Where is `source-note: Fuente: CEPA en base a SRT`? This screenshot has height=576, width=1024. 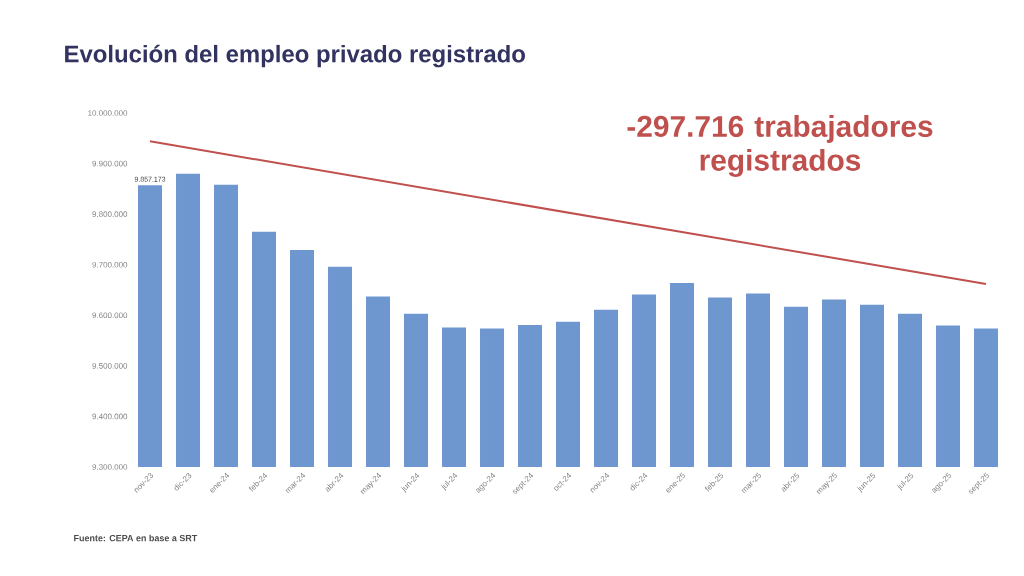 source-note: Fuente: CEPA en base a SRT is located at coordinates (136, 538).